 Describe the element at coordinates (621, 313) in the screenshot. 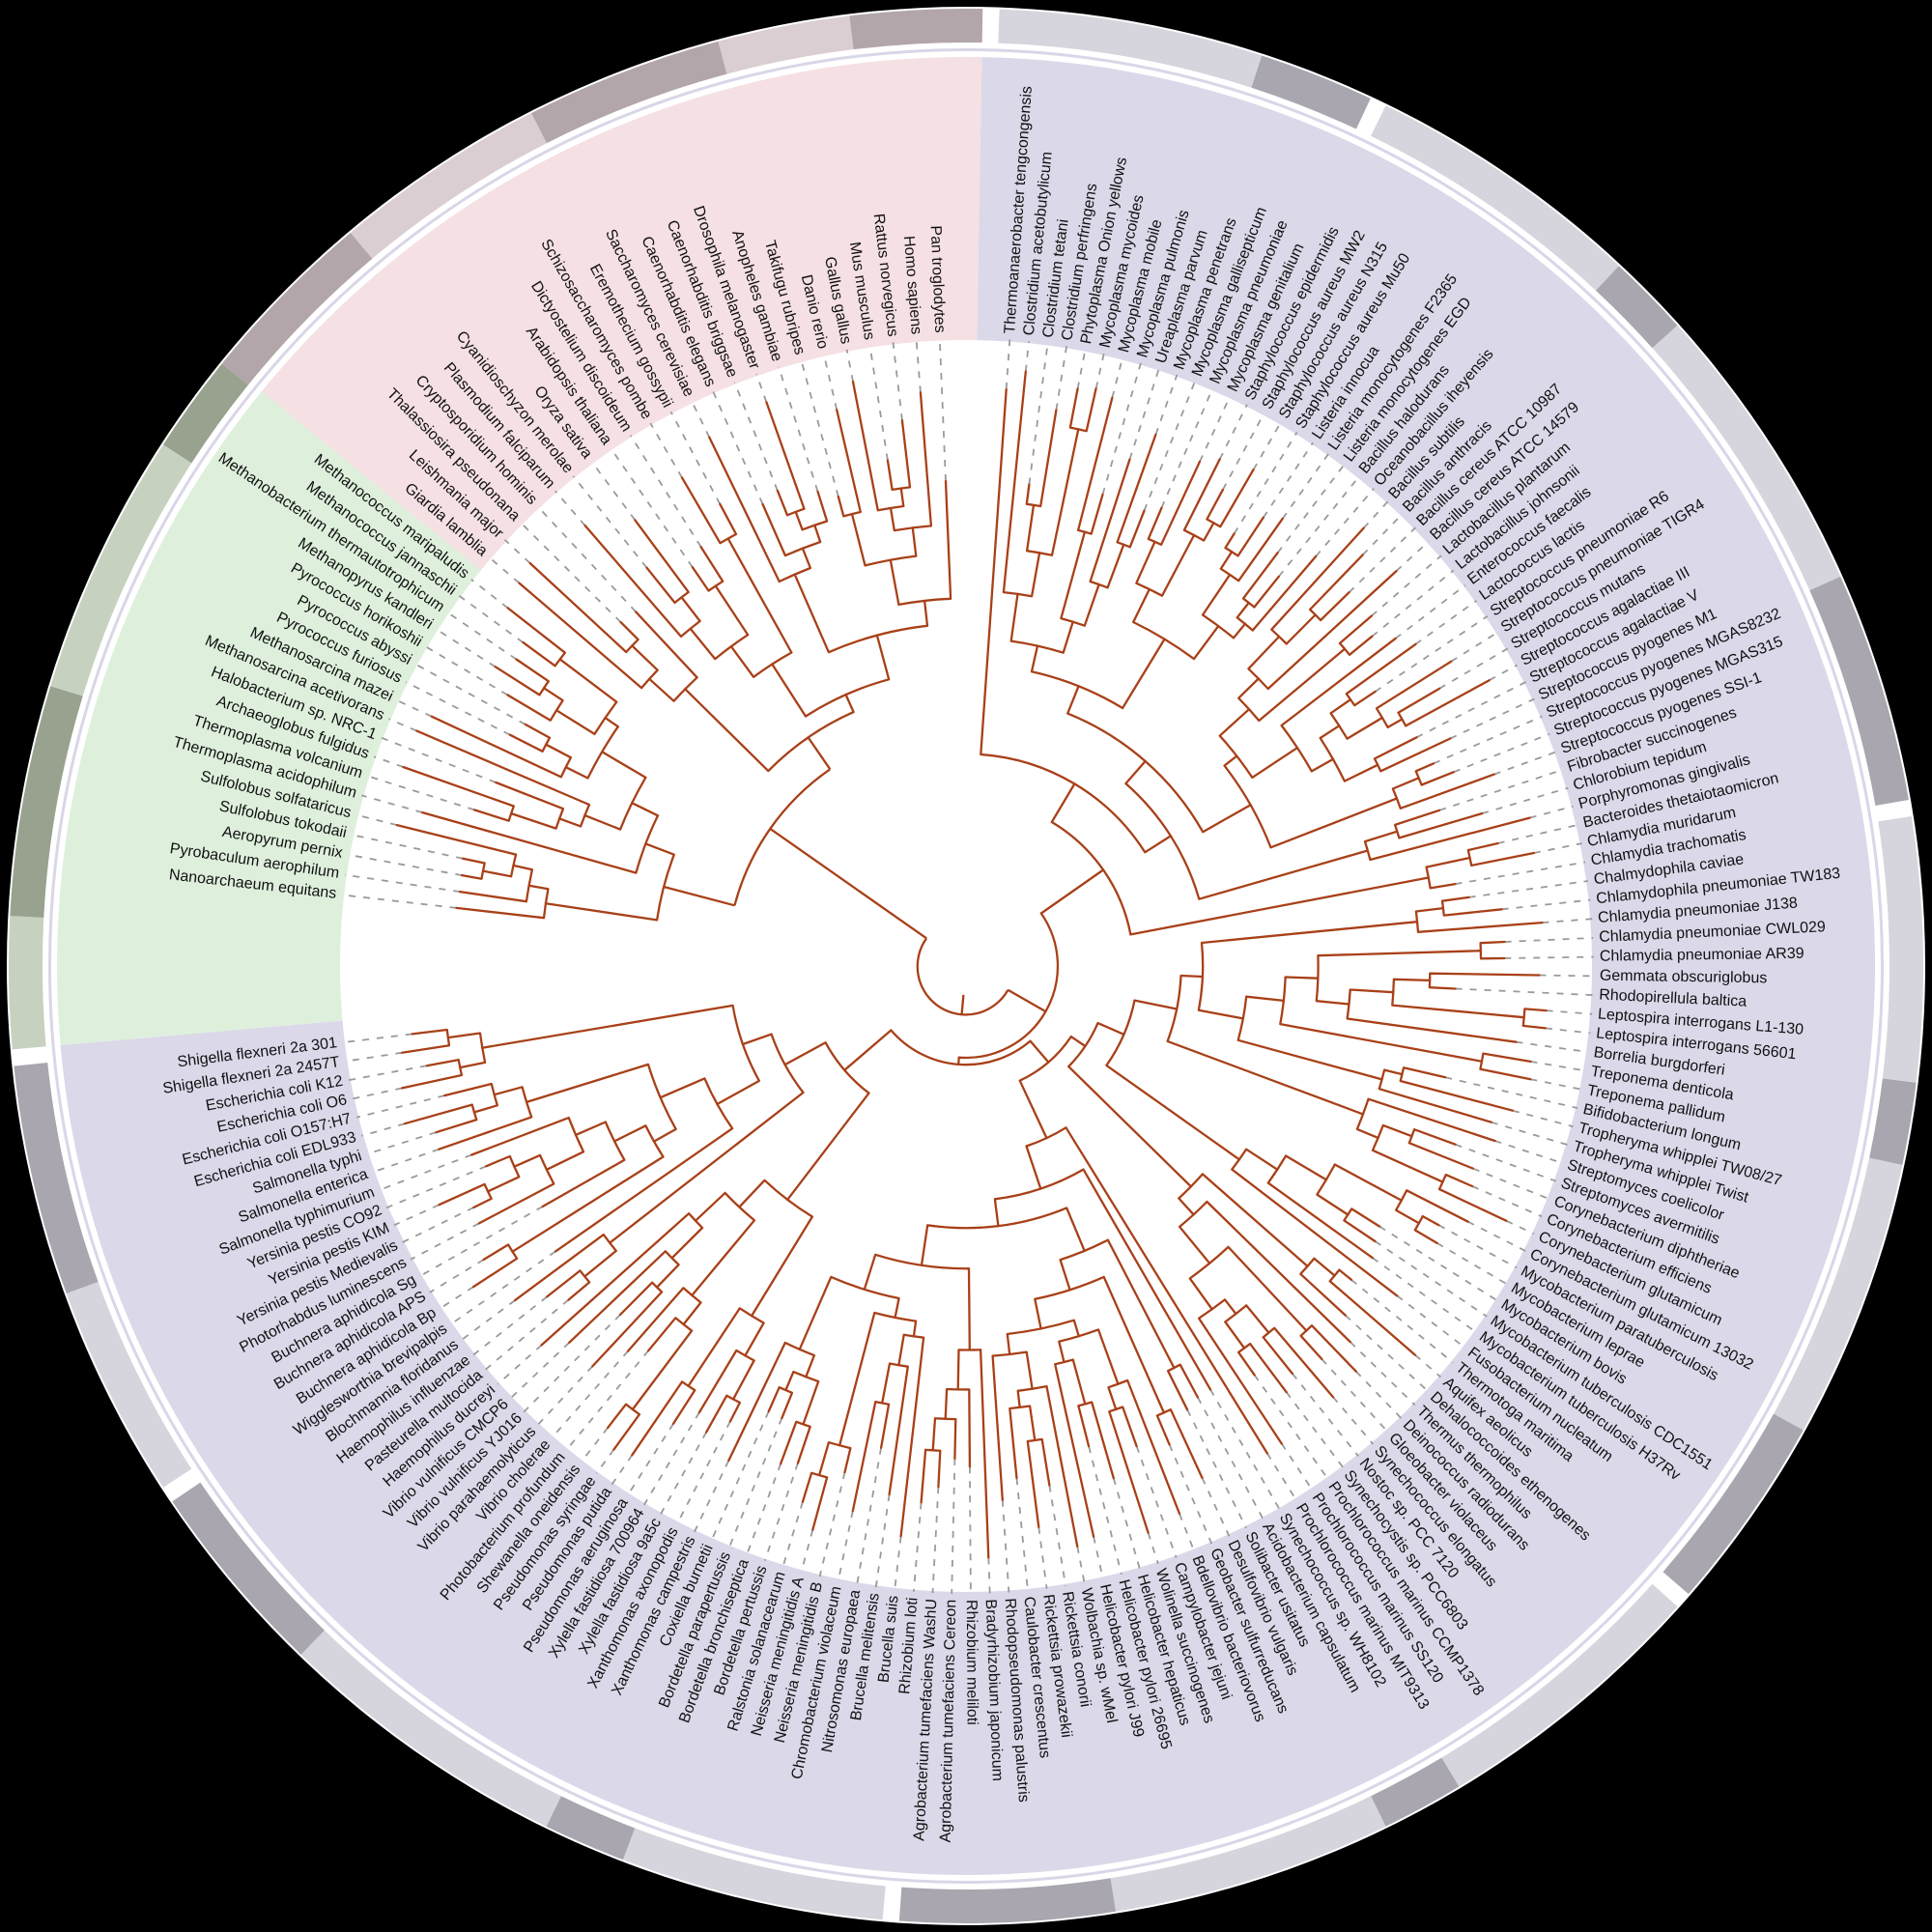

I see `domain-sector-eukaryota` at that location.